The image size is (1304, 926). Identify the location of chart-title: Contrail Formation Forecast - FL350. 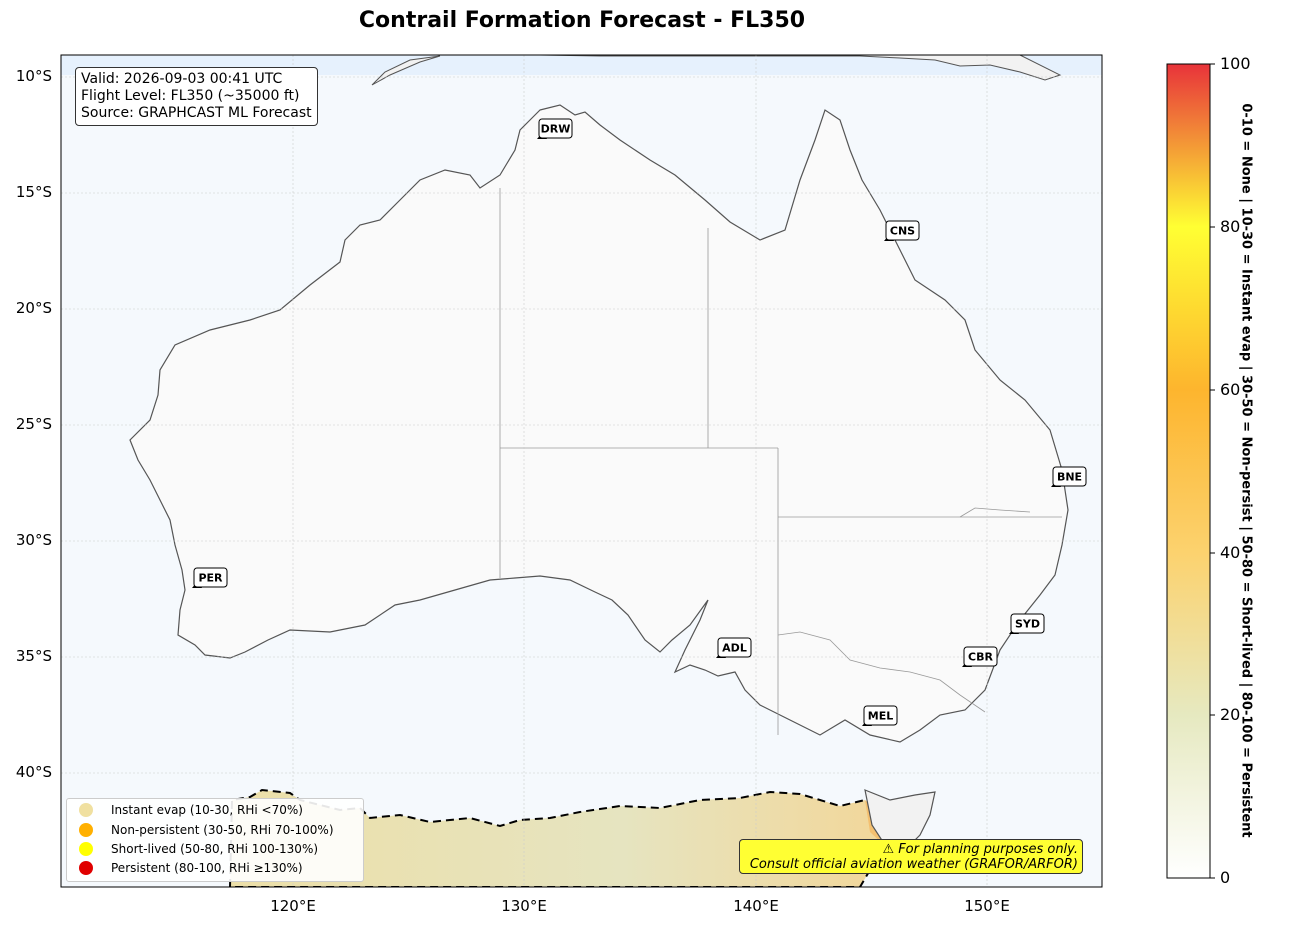
(582, 20).